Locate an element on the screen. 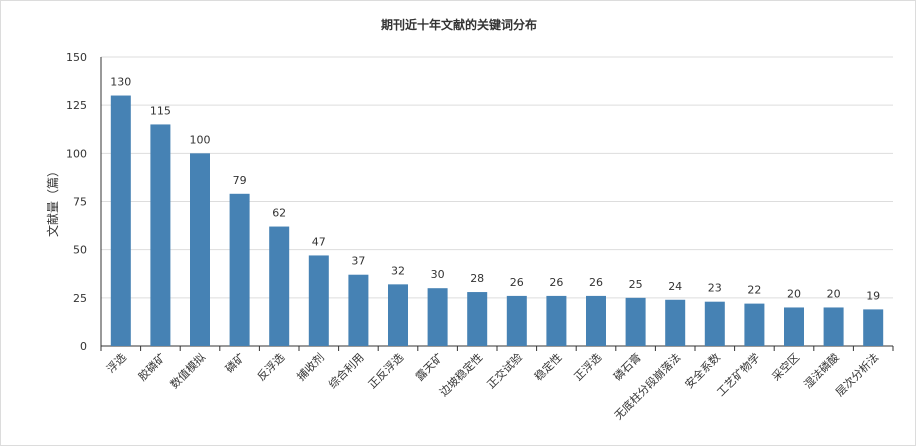  data-label: 24 is located at coordinates (675, 286).